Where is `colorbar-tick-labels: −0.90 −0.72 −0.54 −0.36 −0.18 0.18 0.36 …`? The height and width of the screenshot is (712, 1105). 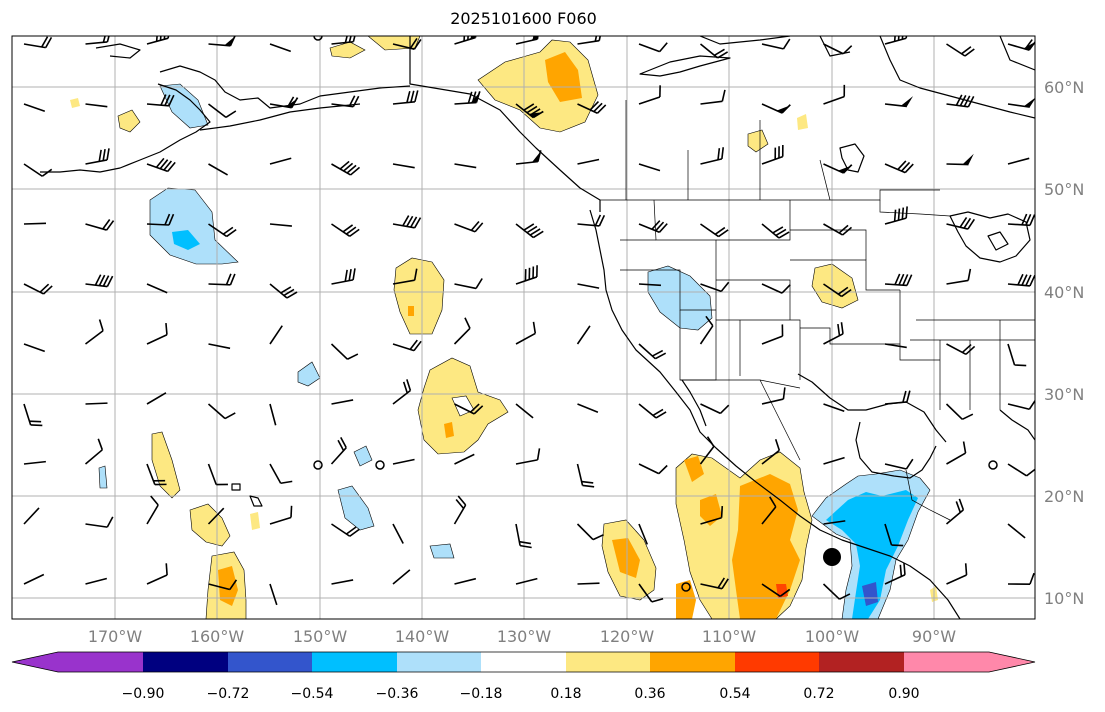
colorbar-tick-labels: −0.90 −0.72 −0.54 −0.36 −0.18 0.18 0.36 … is located at coordinates (521, 694).